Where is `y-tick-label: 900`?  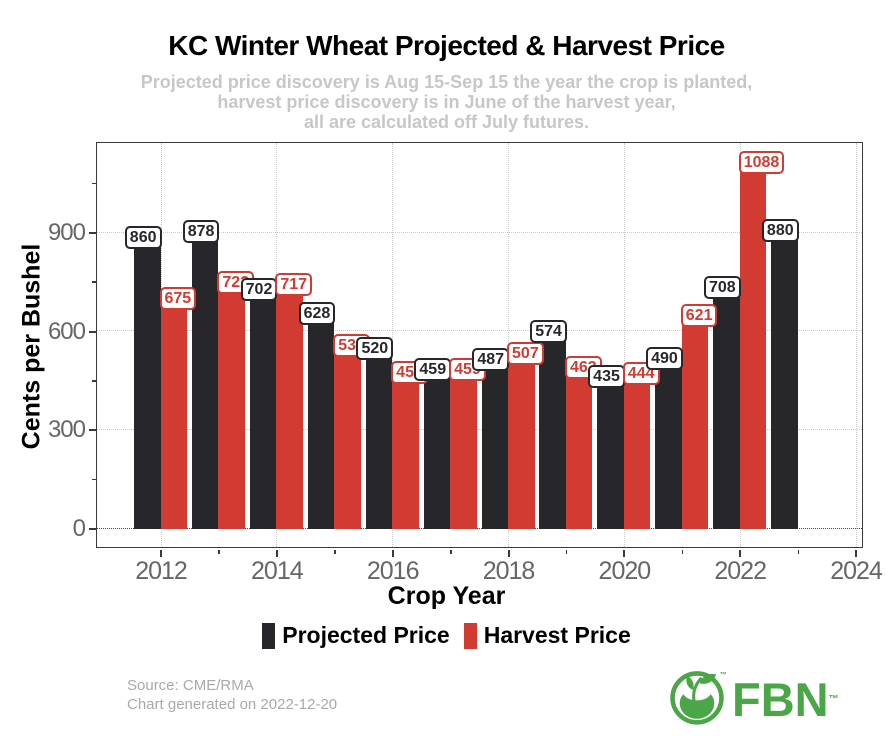 y-tick-label: 900 is located at coordinates (66, 232).